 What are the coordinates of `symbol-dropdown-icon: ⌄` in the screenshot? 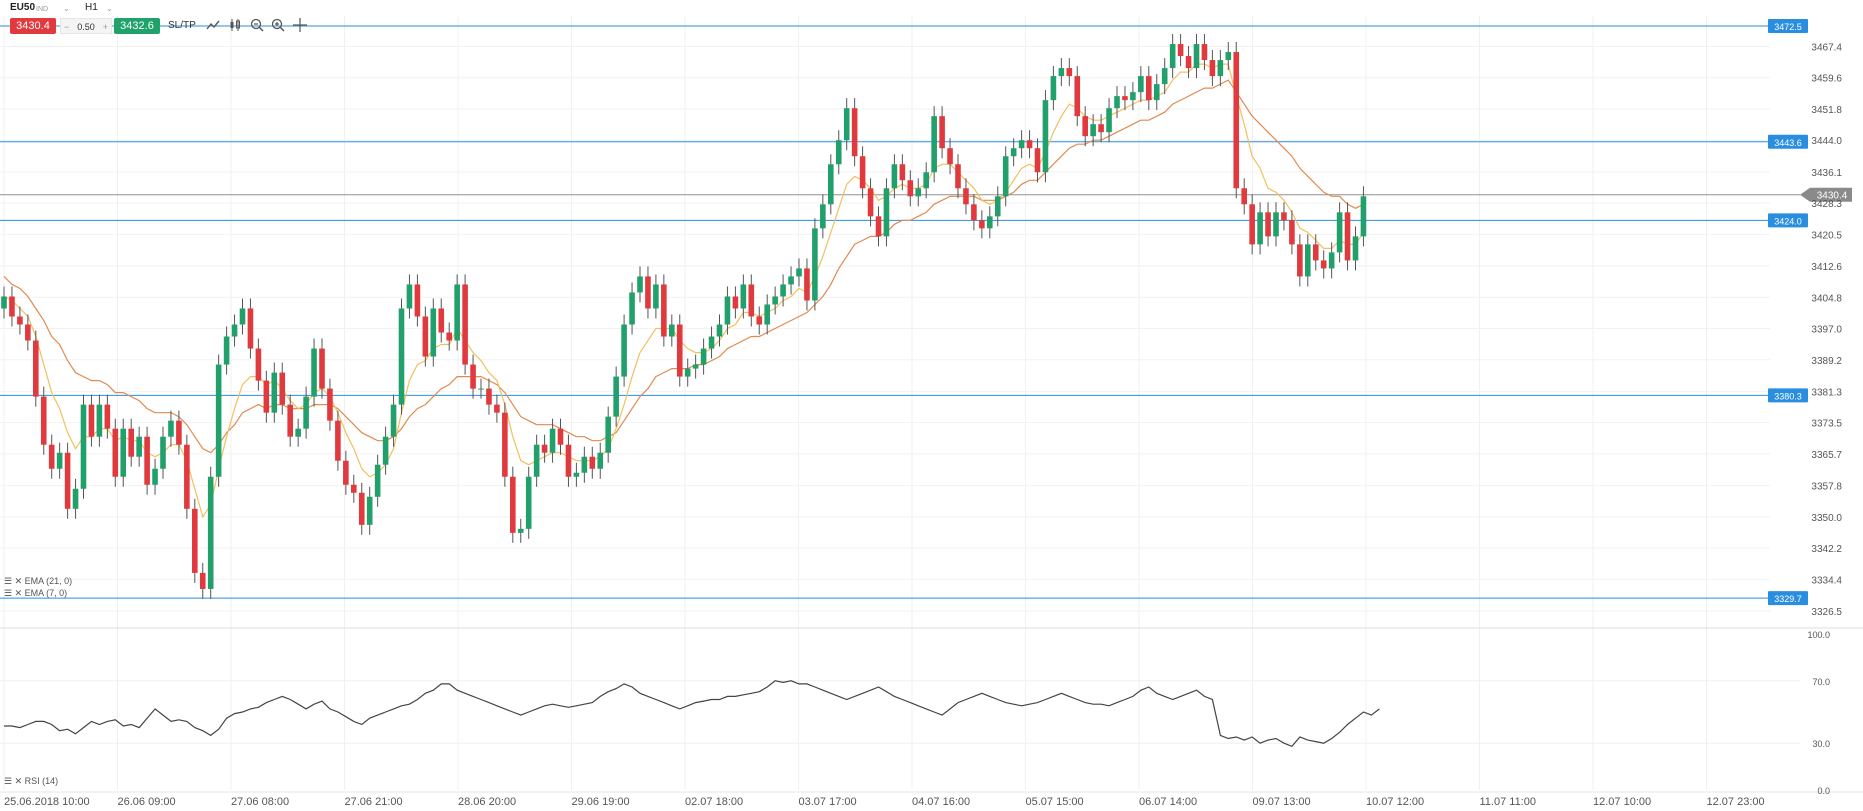 It's located at (66, 8).